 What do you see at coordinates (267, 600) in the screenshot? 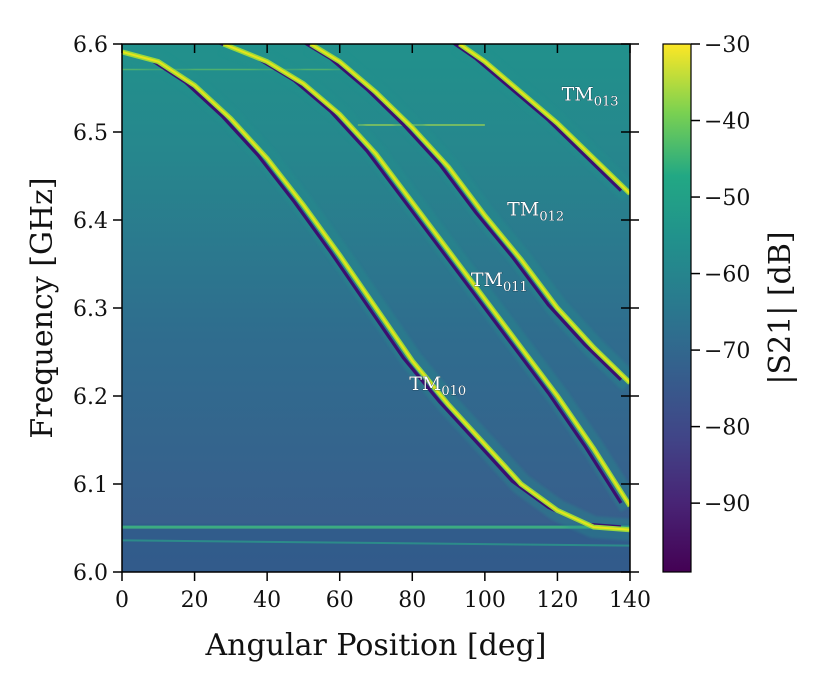
I see `x-tick-label: 40` at bounding box center [267, 600].